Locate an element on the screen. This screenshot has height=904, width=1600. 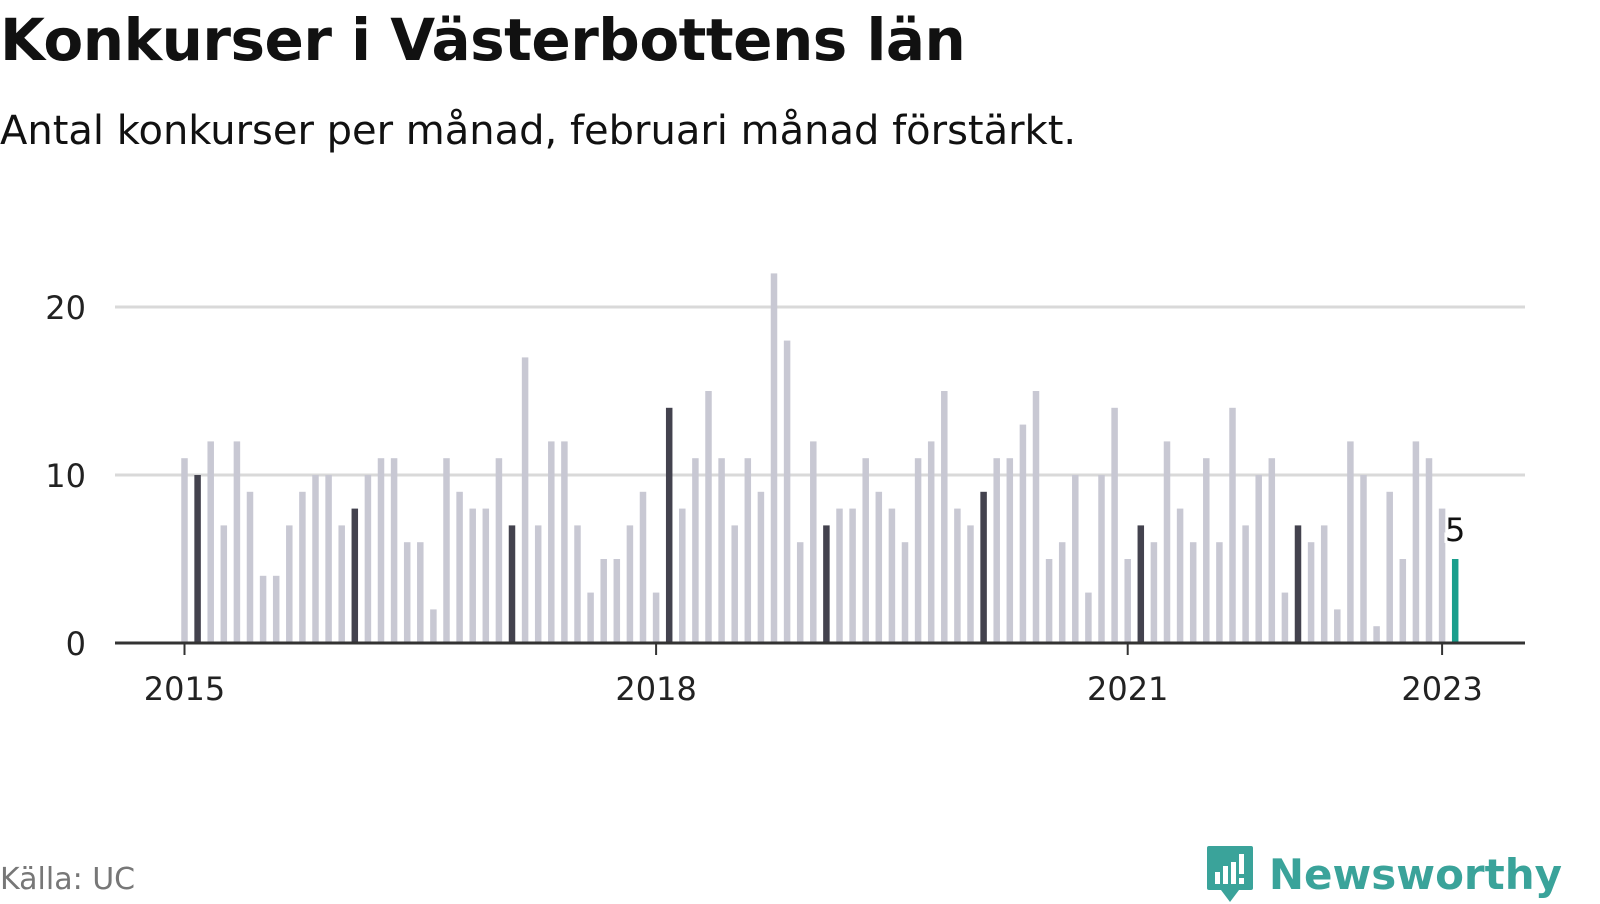
newsworthy-logo-text: Newsworthy is located at coordinates (1415, 874).